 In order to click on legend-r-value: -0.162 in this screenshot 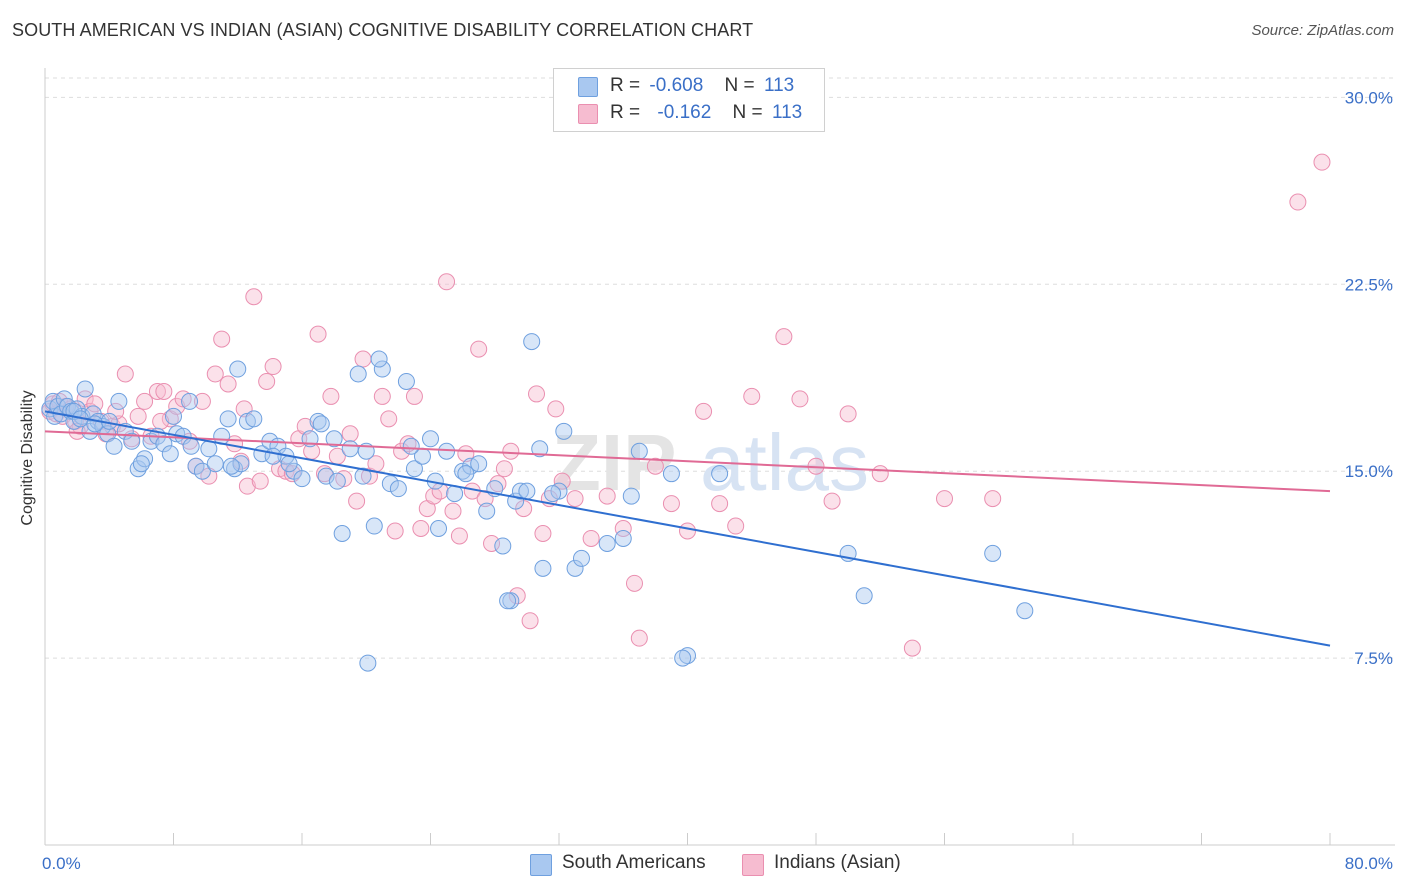, I will do `click(684, 112)`.